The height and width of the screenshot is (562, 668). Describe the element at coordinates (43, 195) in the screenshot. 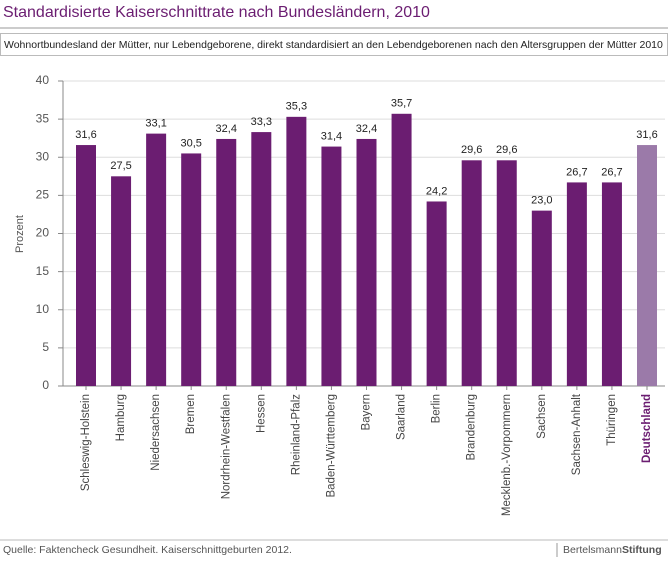

I see `y-tick-label: 25` at that location.